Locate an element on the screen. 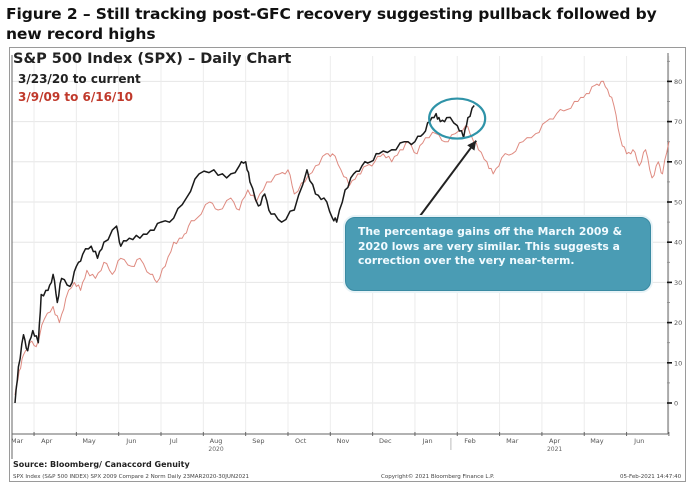 This screenshot has height=498, width=700. y-tick-label: 20 is located at coordinates (678, 323).